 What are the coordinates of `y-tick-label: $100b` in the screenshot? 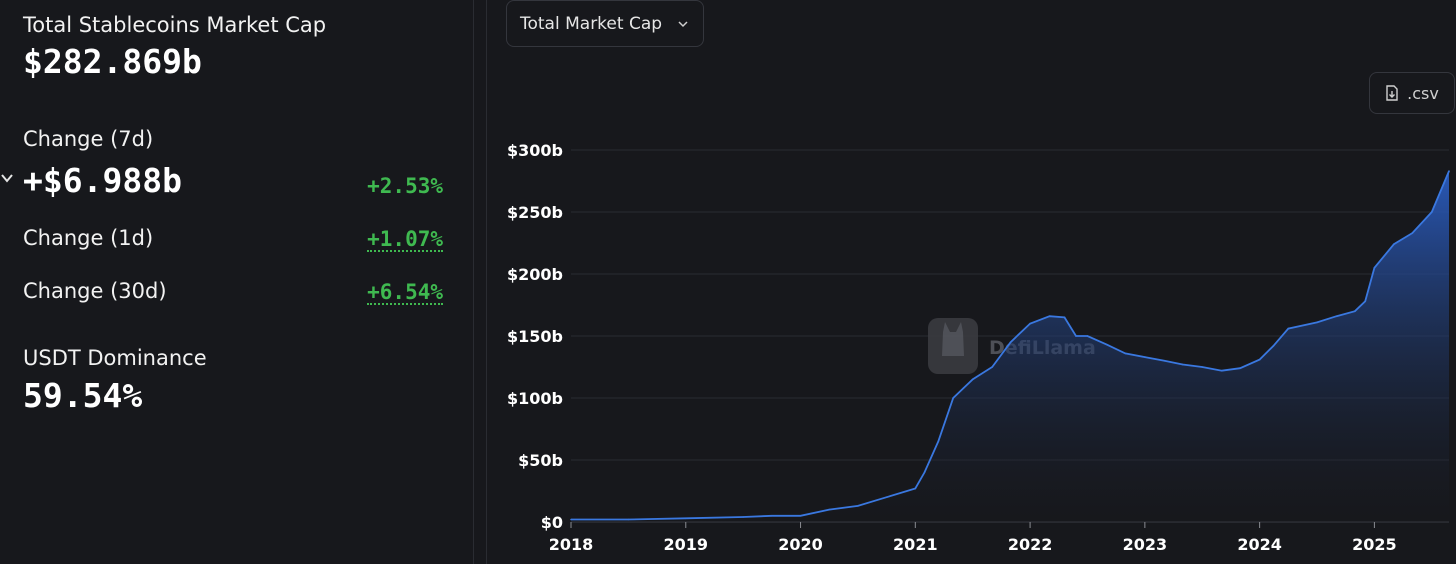 It's located at (535, 398).